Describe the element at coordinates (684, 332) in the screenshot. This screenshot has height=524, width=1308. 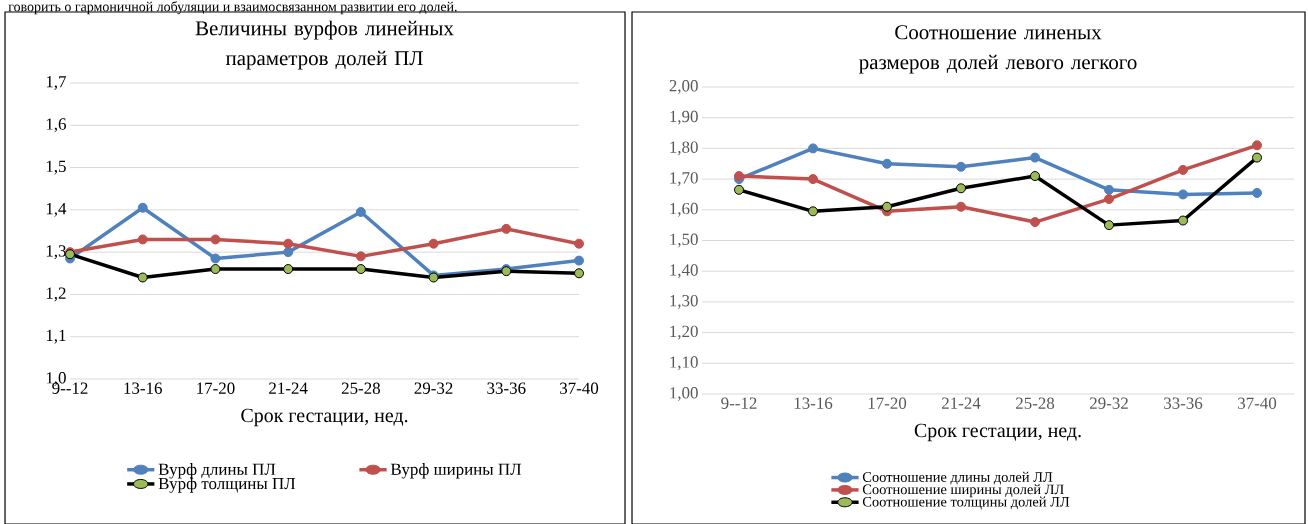
I see `y-tick-label: 1,20` at that location.